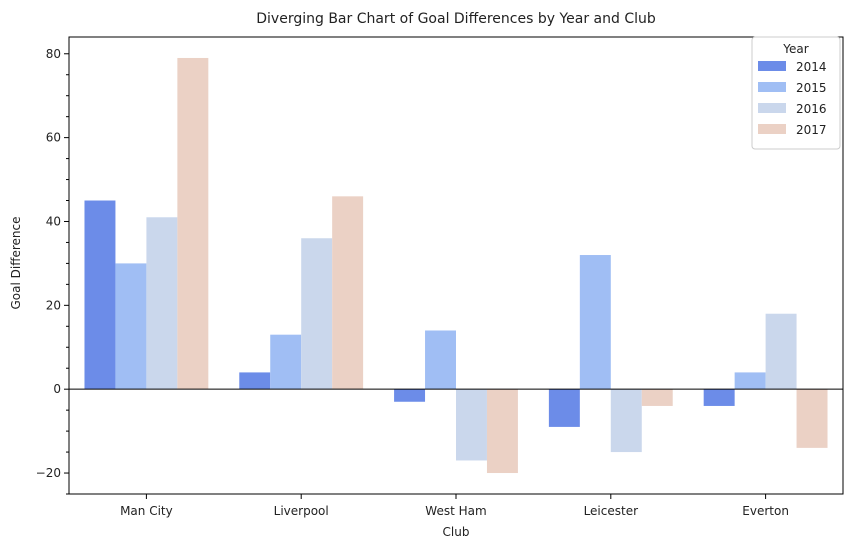 This screenshot has width=853, height=547. I want to click on y-tick-label: −20, so click(48, 473).